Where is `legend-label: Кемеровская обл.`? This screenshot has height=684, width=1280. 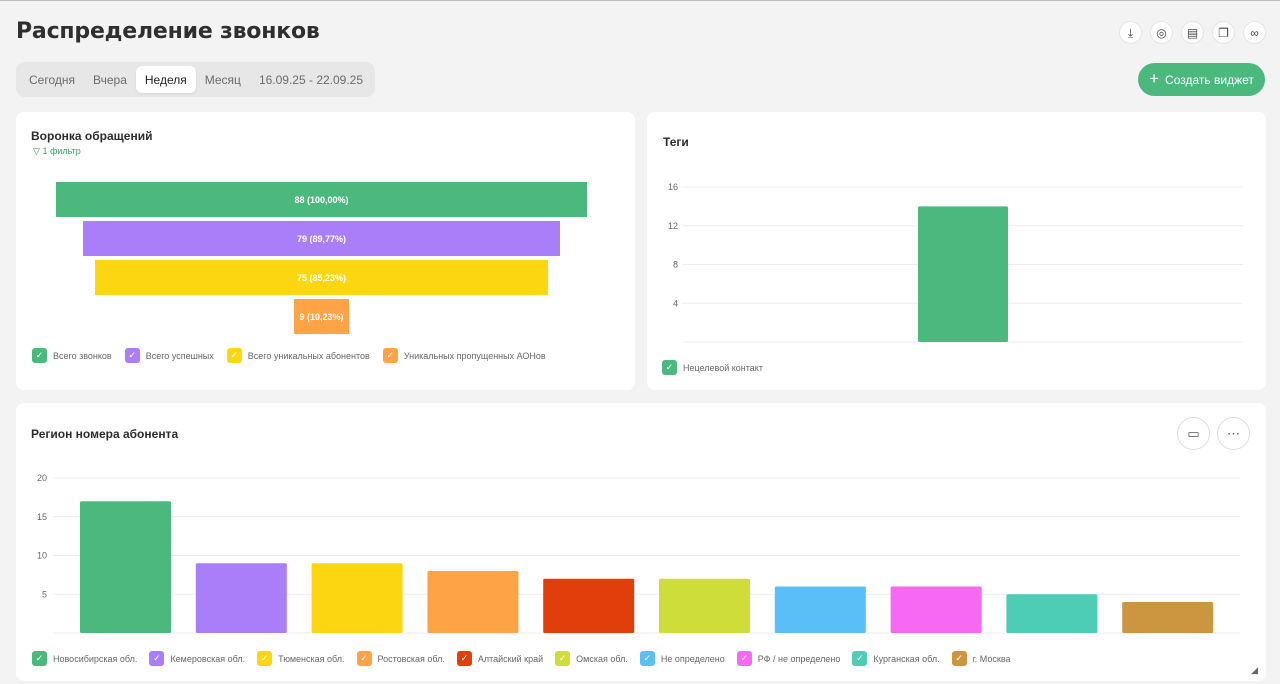
legend-label: Кемеровская обл. is located at coordinates (208, 658).